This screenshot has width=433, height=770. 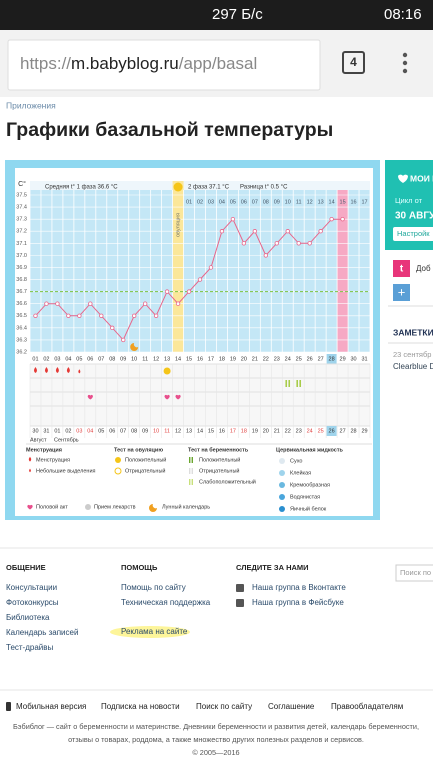 What do you see at coordinates (224, 706) in the screenshot?
I see `bottom-link: Поиск по сайту` at bounding box center [224, 706].